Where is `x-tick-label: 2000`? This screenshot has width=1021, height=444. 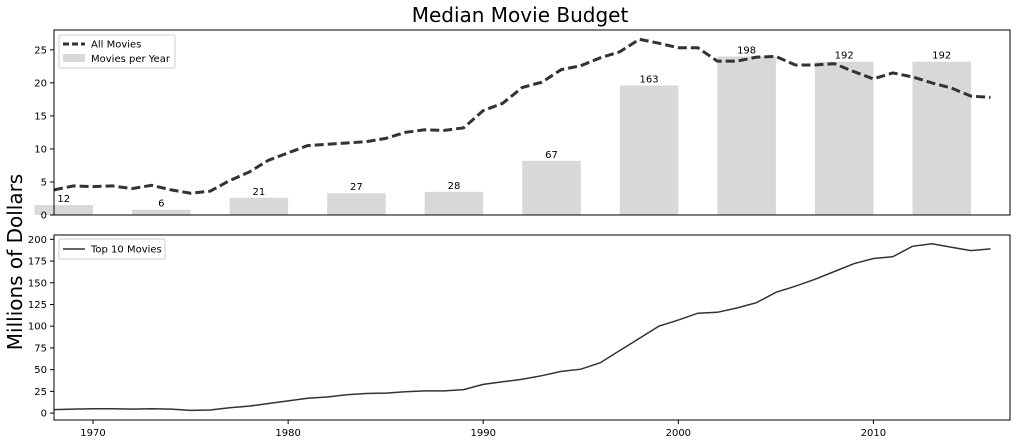 x-tick-label: 2000 is located at coordinates (678, 433).